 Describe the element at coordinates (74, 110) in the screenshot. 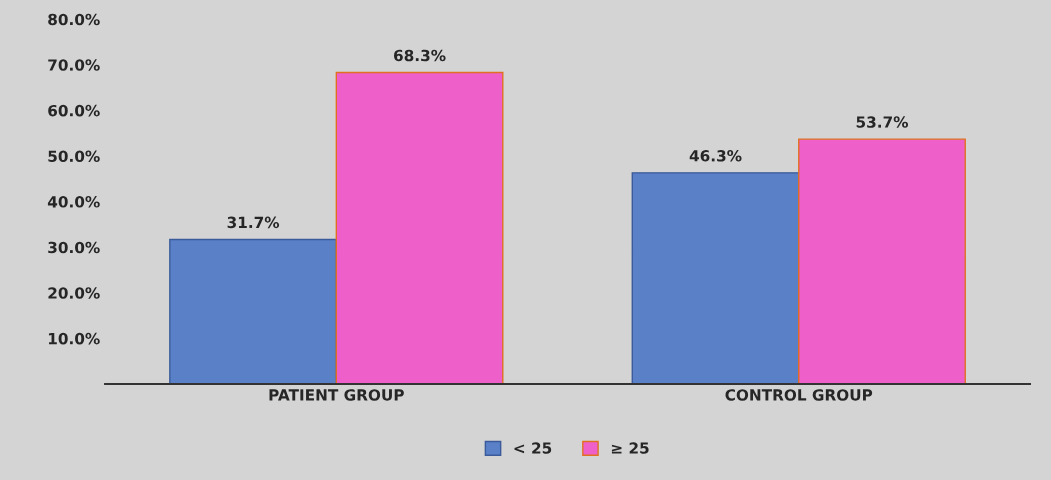

I see `y-tick-label: 60.0%` at that location.